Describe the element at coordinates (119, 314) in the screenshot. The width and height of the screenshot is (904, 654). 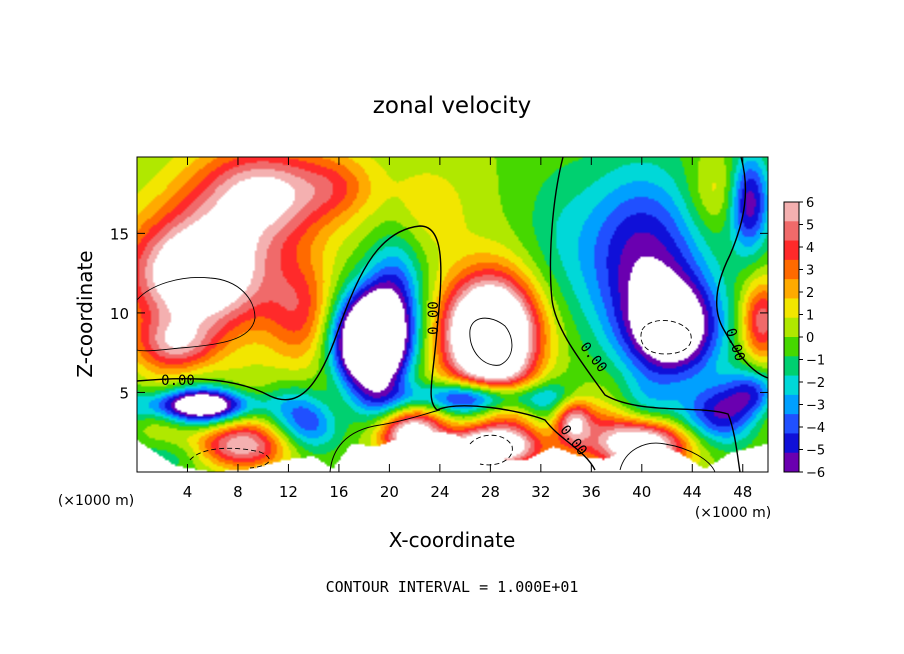
I see `y-tick-label: 10` at that location.